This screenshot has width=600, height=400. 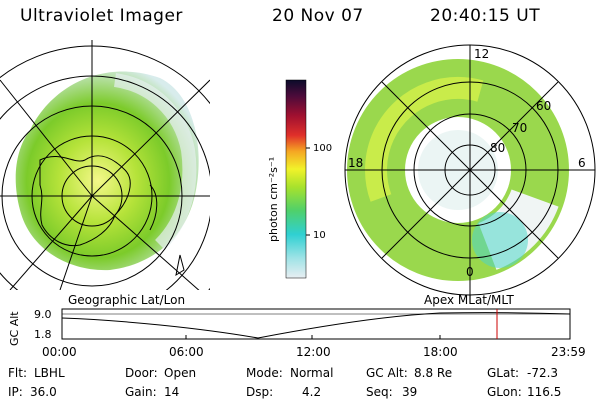 What do you see at coordinates (503, 373) in the screenshot?
I see `glat-label: GLat:` at bounding box center [503, 373].